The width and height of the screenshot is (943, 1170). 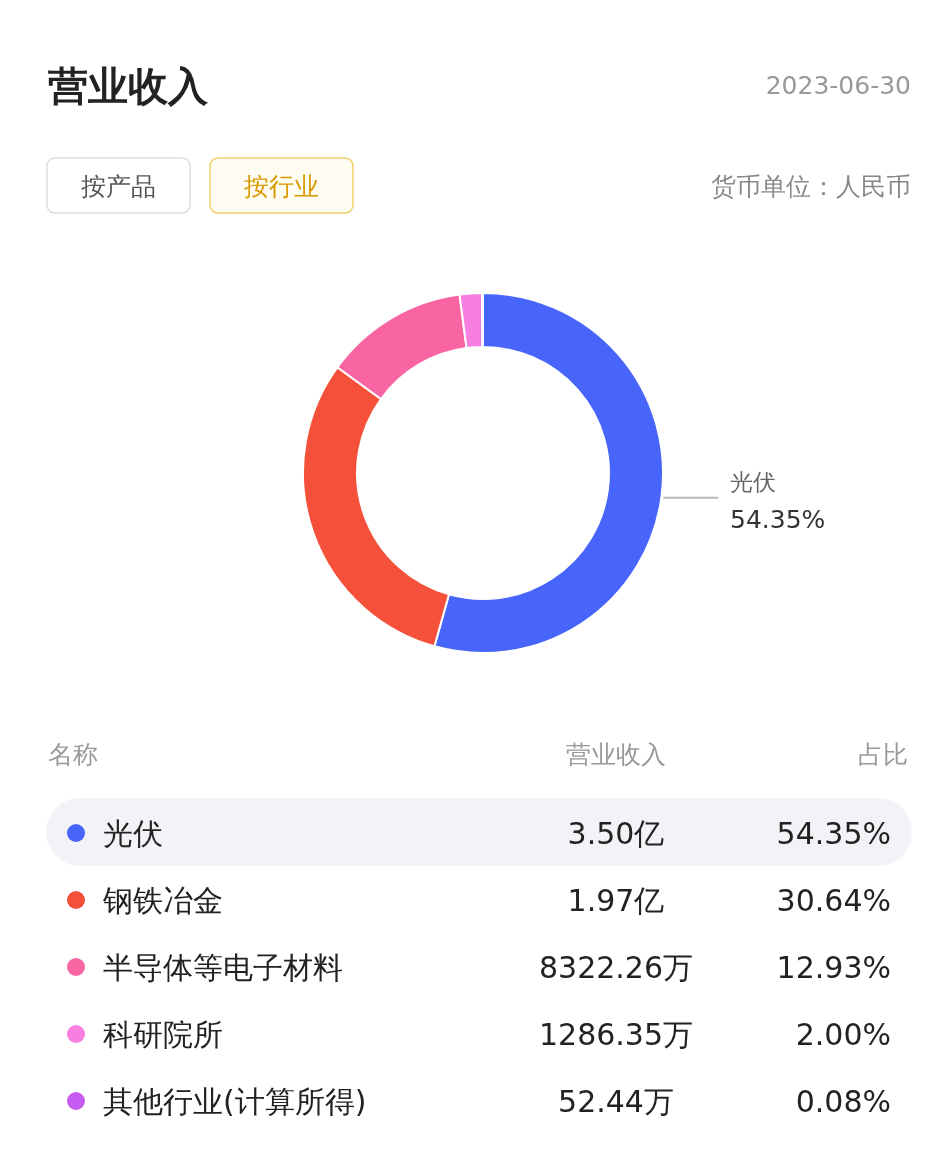 I want to click on text: 52.44万, so click(x=616, y=1101).